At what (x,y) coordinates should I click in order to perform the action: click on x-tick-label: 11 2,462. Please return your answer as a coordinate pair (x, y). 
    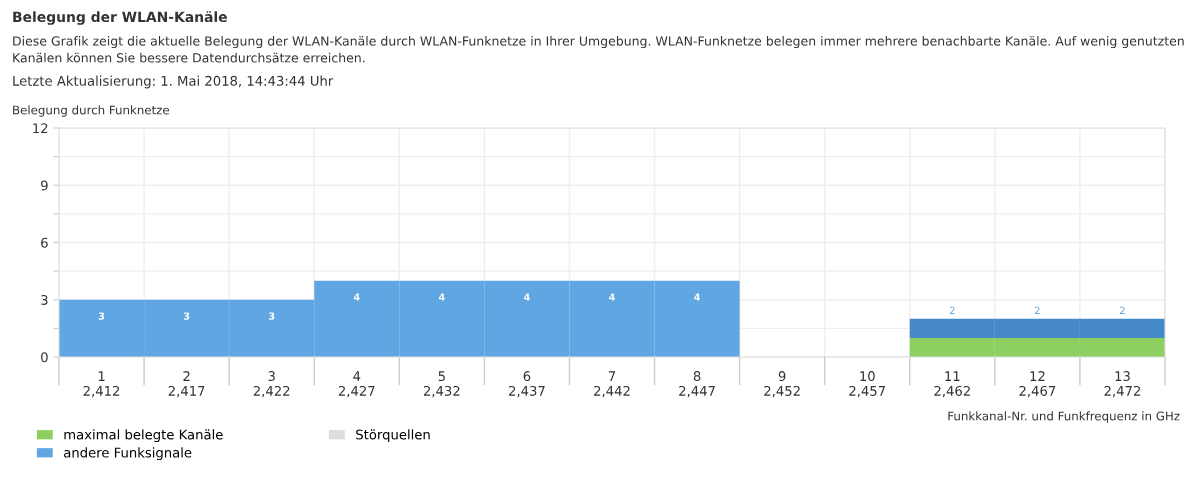
    Looking at the image, I should click on (952, 384).